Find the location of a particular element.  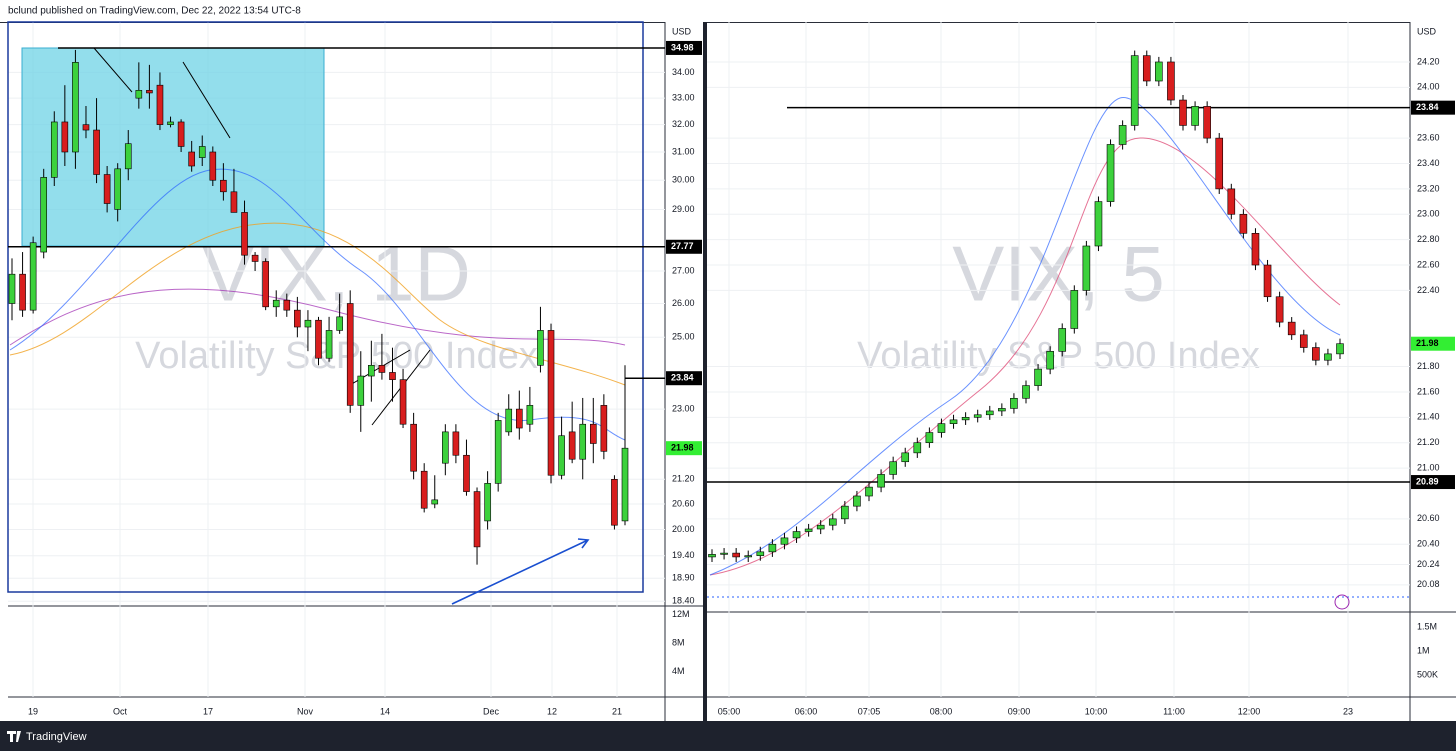

y-tick-label: 21.80 is located at coordinates (1428, 366).